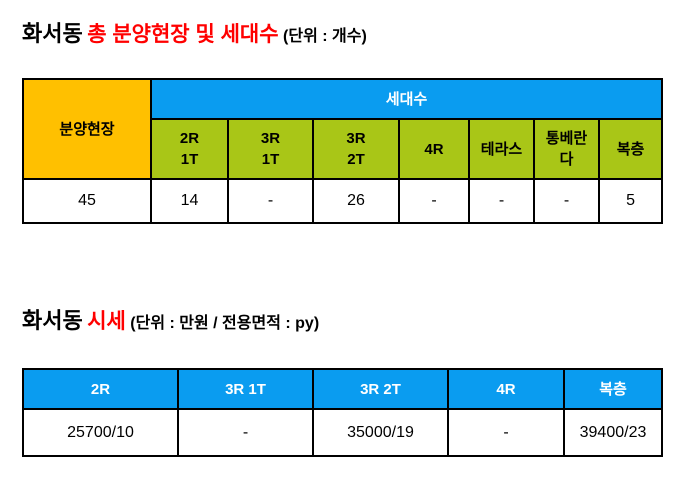  What do you see at coordinates (501, 201) in the screenshot?
I see `units-value-terrace: -` at bounding box center [501, 201].